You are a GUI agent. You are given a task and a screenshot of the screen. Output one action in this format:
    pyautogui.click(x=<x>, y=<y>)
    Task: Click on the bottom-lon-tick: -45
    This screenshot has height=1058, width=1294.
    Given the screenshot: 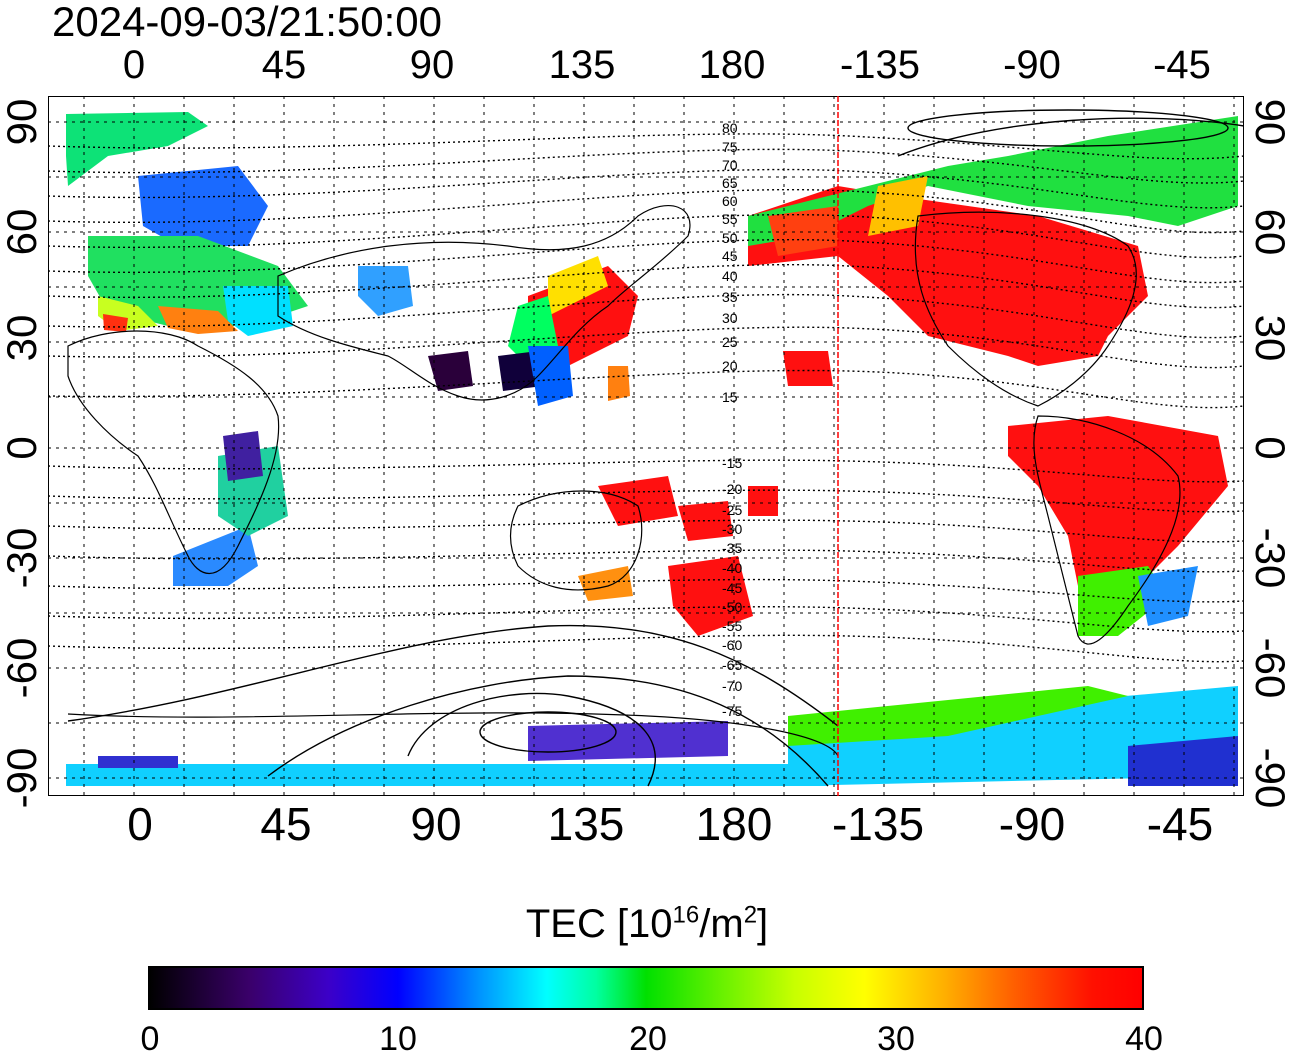 What is the action you would take?
    pyautogui.click(x=1180, y=824)
    